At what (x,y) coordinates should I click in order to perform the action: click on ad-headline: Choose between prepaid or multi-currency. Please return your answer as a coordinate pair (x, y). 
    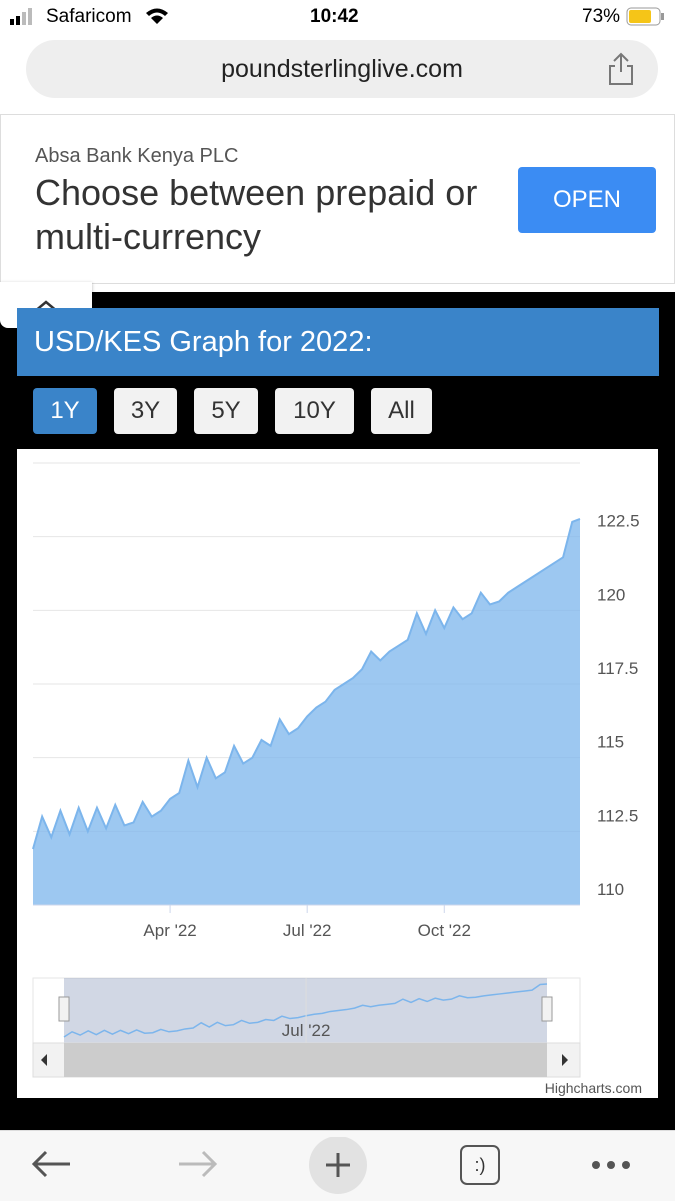
    Looking at the image, I should click on (256, 214).